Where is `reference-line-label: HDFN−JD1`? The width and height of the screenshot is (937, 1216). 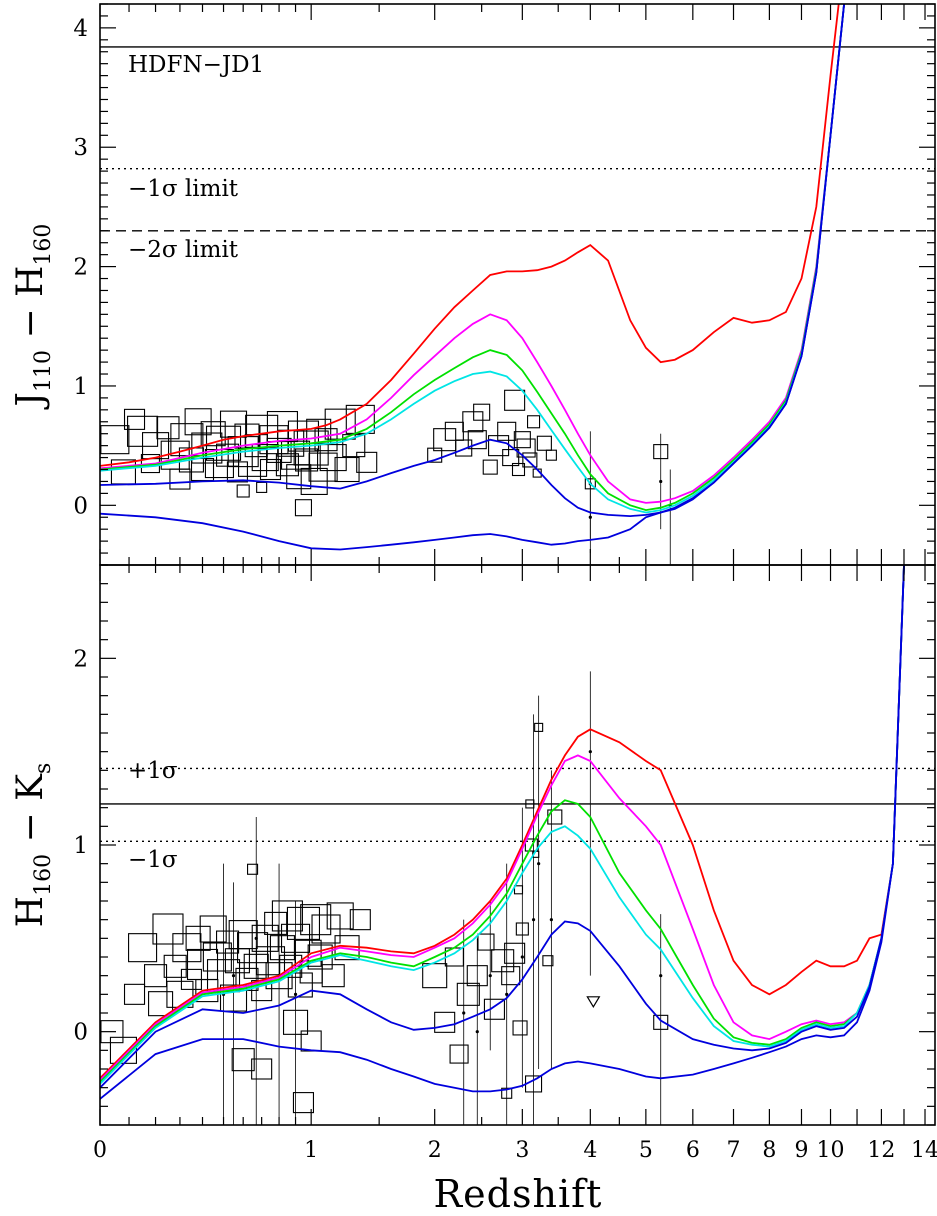 reference-line-label: HDFN−JD1 is located at coordinates (196, 65).